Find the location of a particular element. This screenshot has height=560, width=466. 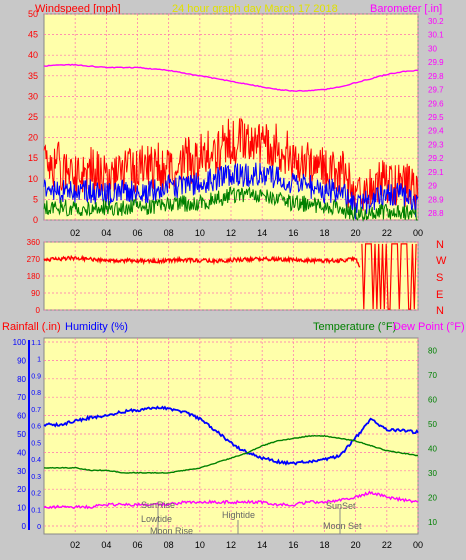

humidity-x-tick-label: 02 is located at coordinates (75, 545).